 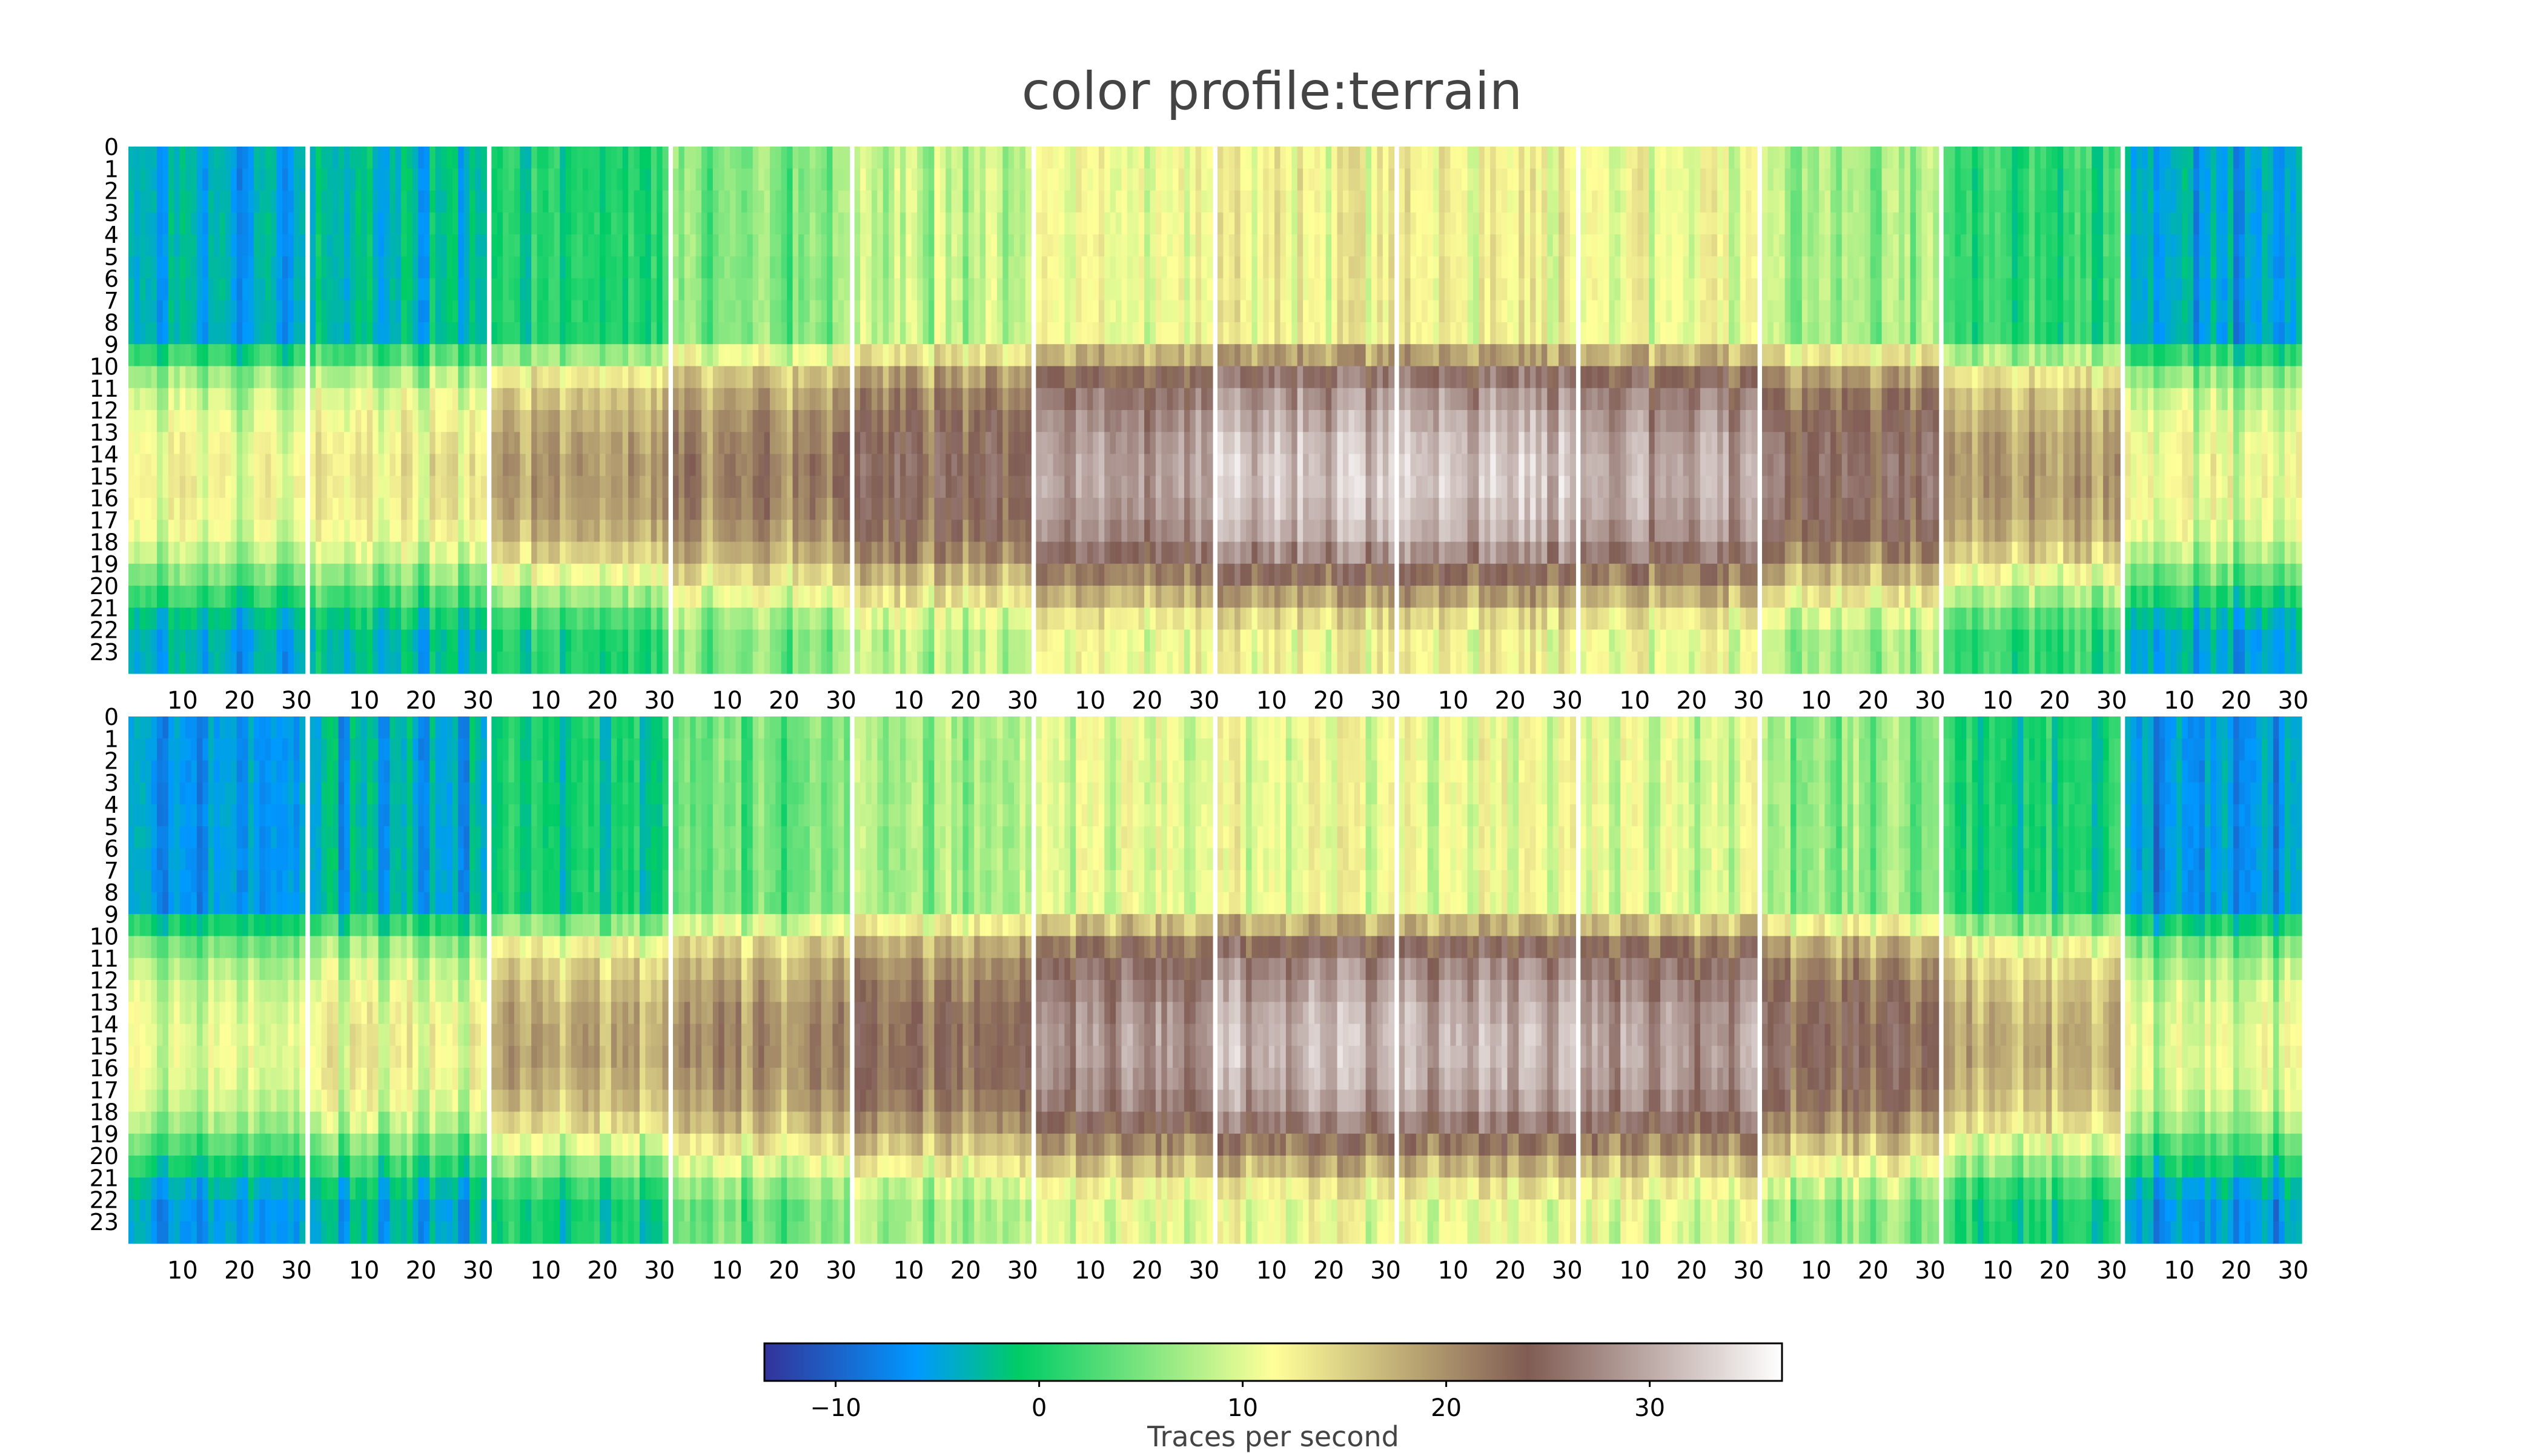 What do you see at coordinates (841, 701) in the screenshot?
I see `x-tick-label: 30` at bounding box center [841, 701].